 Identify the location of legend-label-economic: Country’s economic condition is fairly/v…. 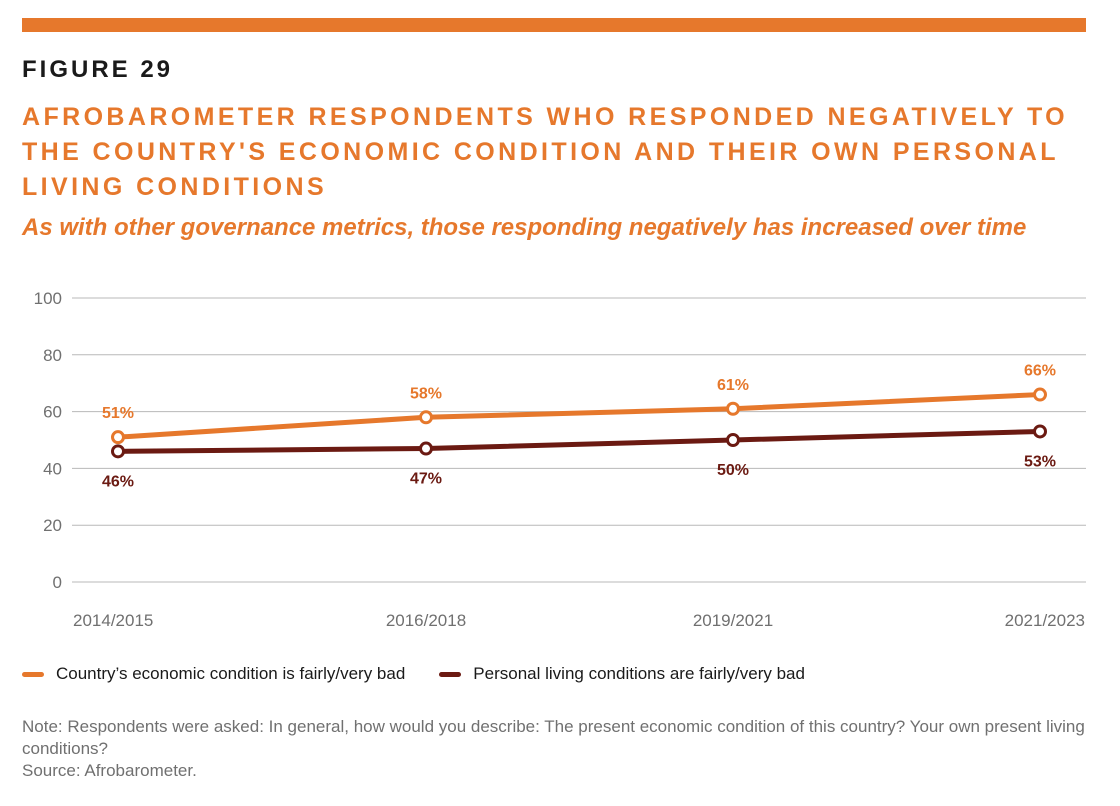
(231, 673).